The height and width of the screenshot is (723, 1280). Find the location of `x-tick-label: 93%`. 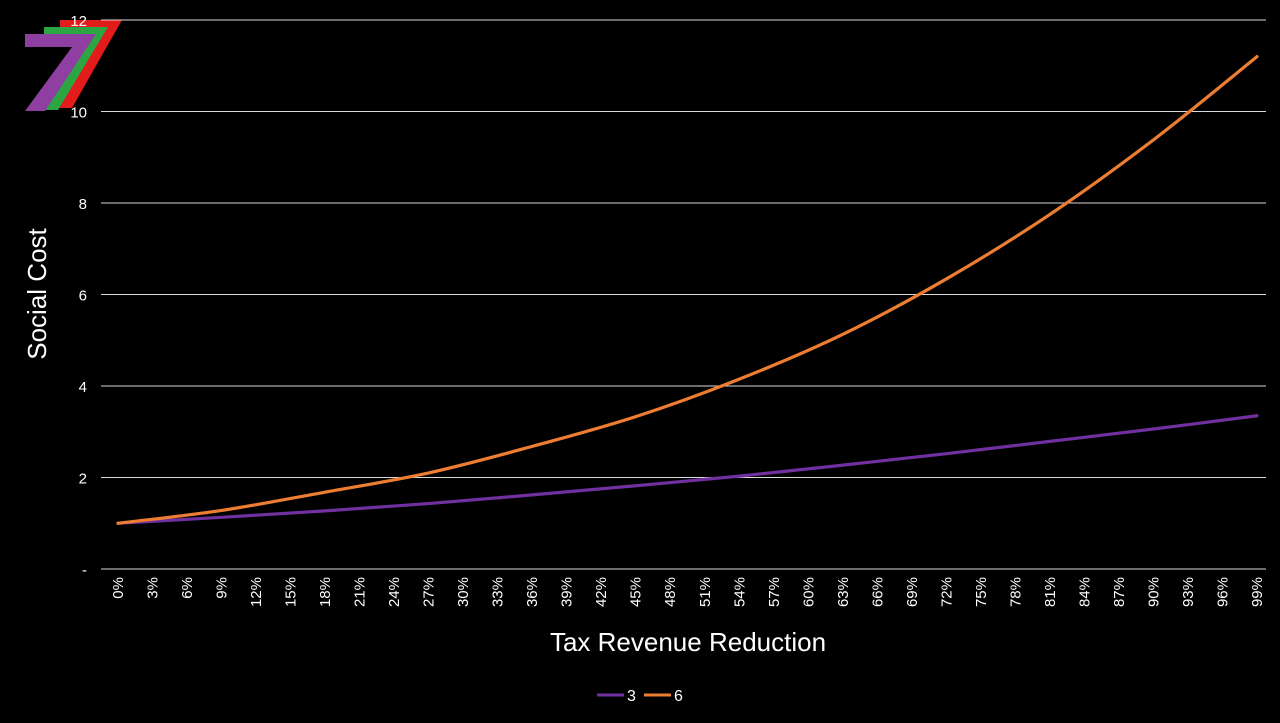

x-tick-label: 93% is located at coordinates (1188, 592).